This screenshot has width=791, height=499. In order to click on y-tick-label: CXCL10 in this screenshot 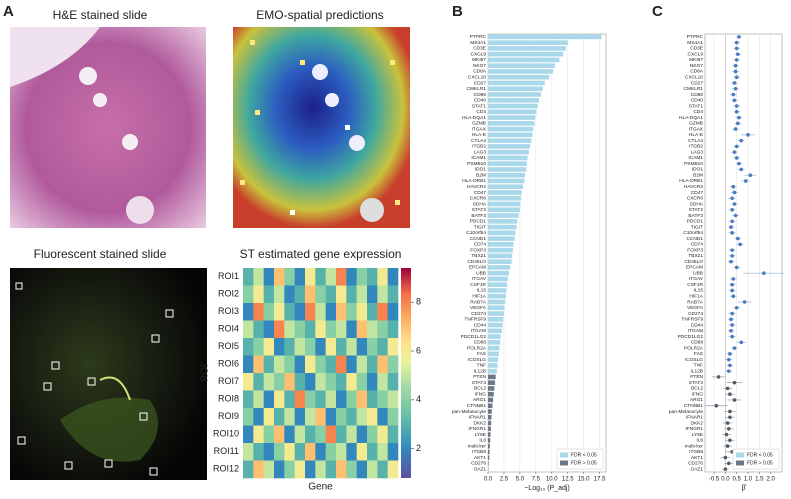, I will do `click(477, 77)`.